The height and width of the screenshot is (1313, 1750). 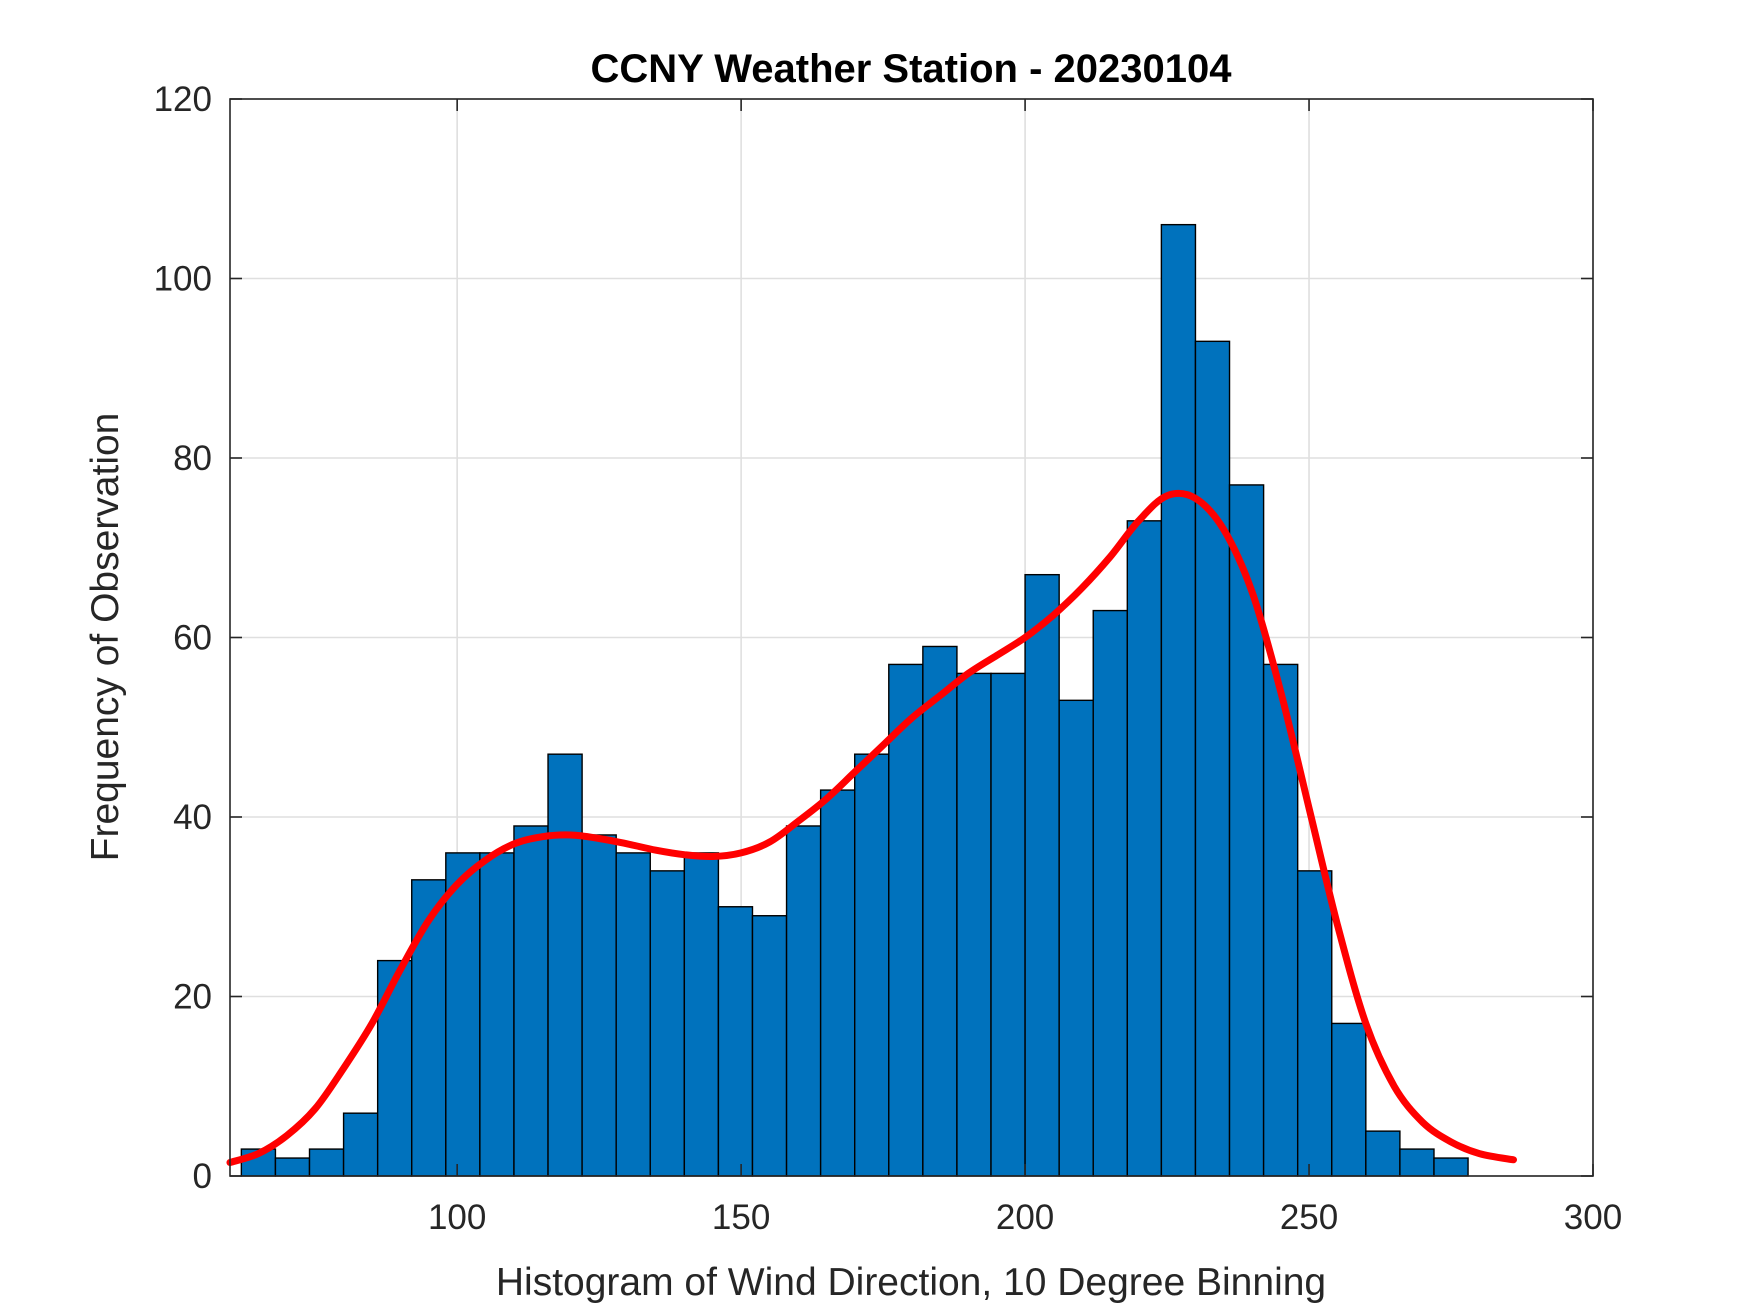 I want to click on y-tick-labels: 0 20 40 60 80 100 120, so click(x=183, y=638).